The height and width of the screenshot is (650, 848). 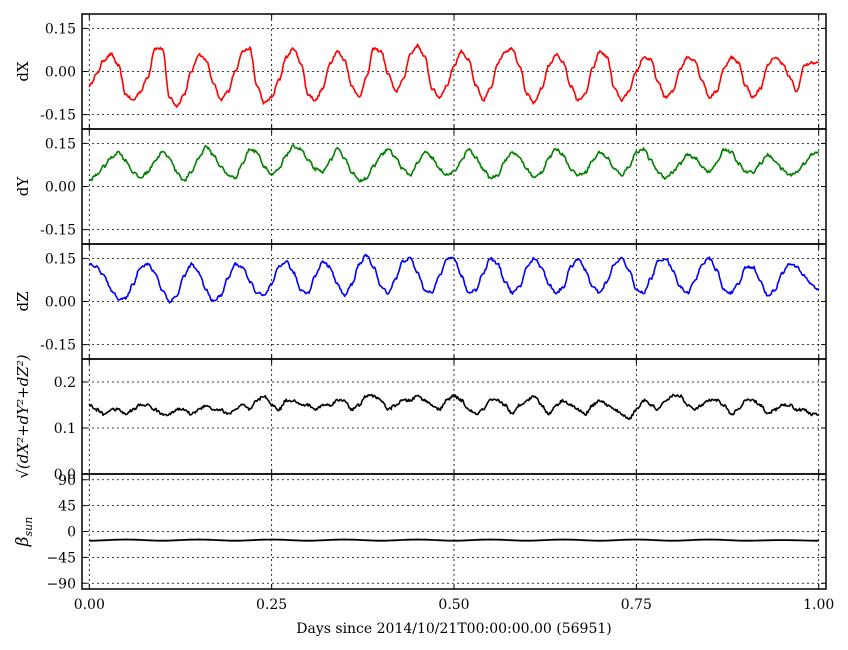 What do you see at coordinates (65, 383) in the screenshot?
I see `y-tick-label: 0.2` at bounding box center [65, 383].